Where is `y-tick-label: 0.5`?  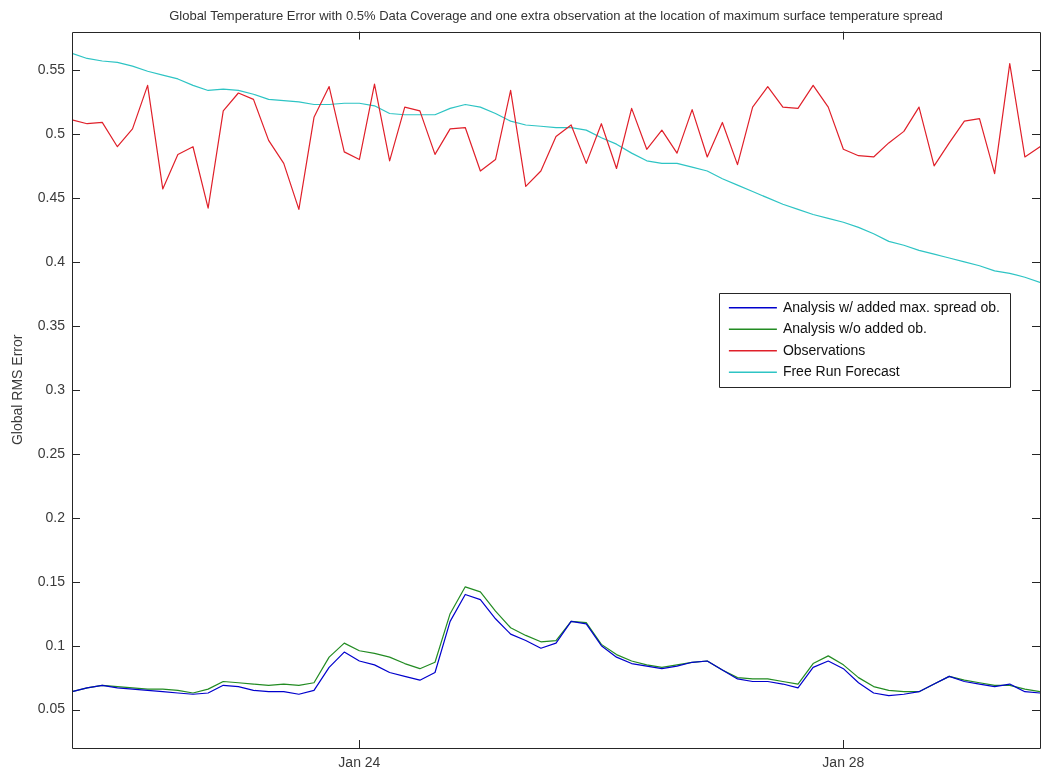 y-tick-label: 0.5 is located at coordinates (55, 132).